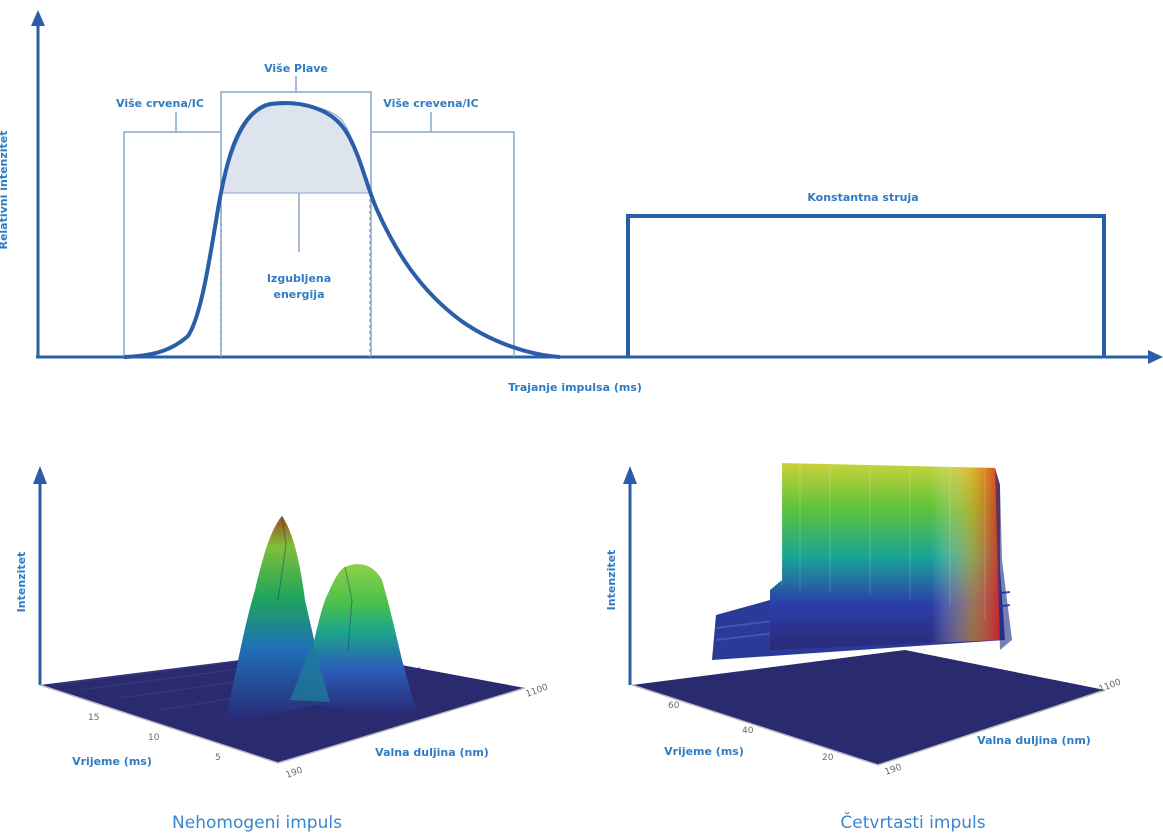 The image size is (1163, 835). Describe the element at coordinates (154, 738) in the screenshot. I see `bl-time-tick-2: 10` at that location.